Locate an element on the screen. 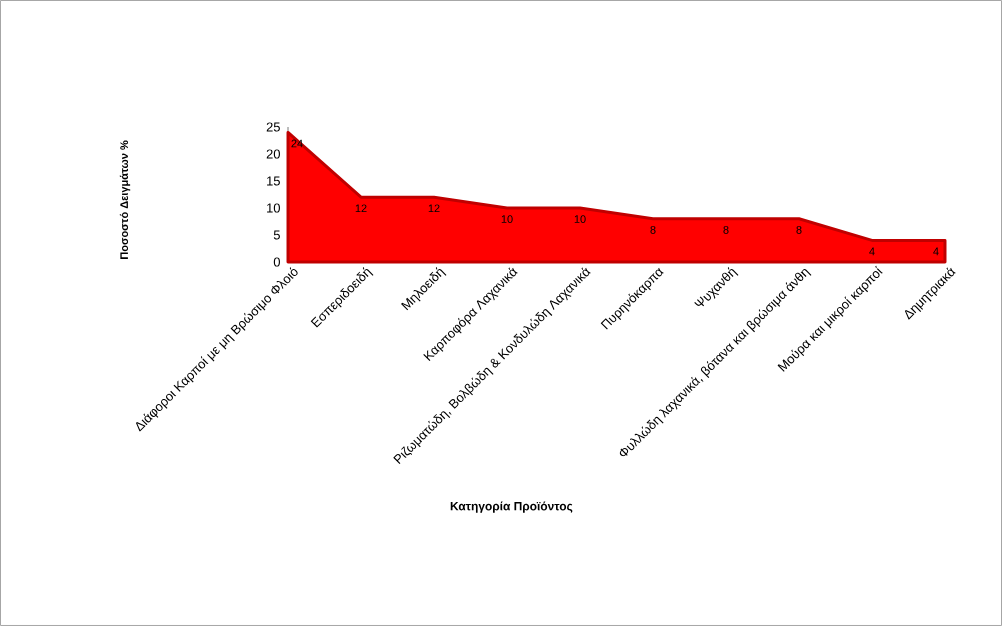 This screenshot has height=626, width=1002. data-label: 24 is located at coordinates (297, 143).